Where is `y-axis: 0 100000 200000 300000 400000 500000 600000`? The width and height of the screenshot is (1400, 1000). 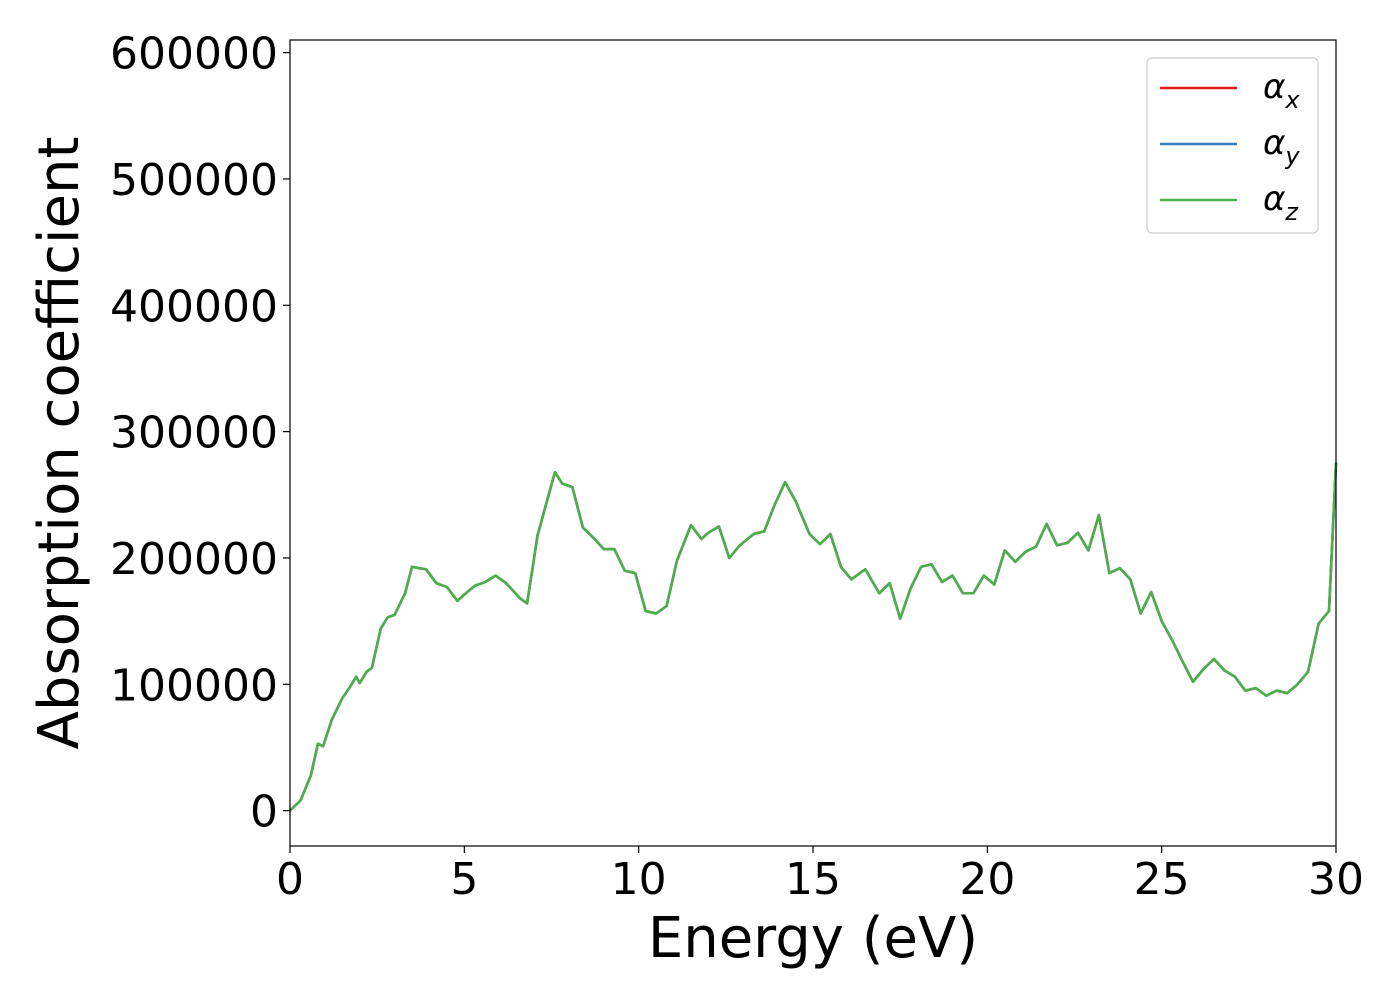 y-axis: 0 100000 200000 300000 400000 500000 600000 is located at coordinates (200, 433).